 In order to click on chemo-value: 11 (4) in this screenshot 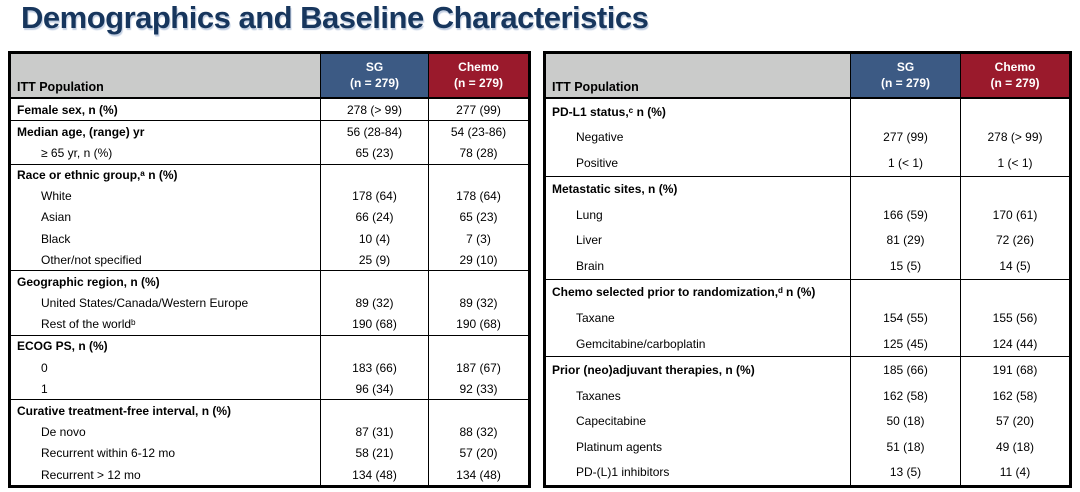, I will do `click(1014, 472)`.